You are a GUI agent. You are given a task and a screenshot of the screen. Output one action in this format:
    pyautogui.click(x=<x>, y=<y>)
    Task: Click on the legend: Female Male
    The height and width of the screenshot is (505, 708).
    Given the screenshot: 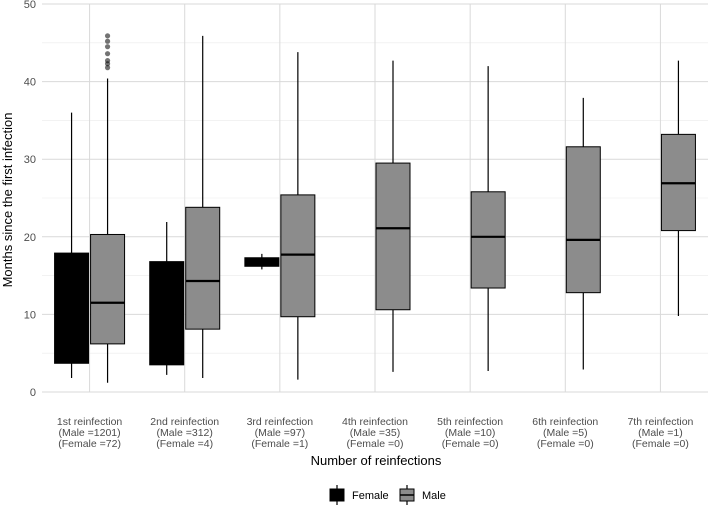 What is the action you would take?
    pyautogui.click(x=387, y=495)
    